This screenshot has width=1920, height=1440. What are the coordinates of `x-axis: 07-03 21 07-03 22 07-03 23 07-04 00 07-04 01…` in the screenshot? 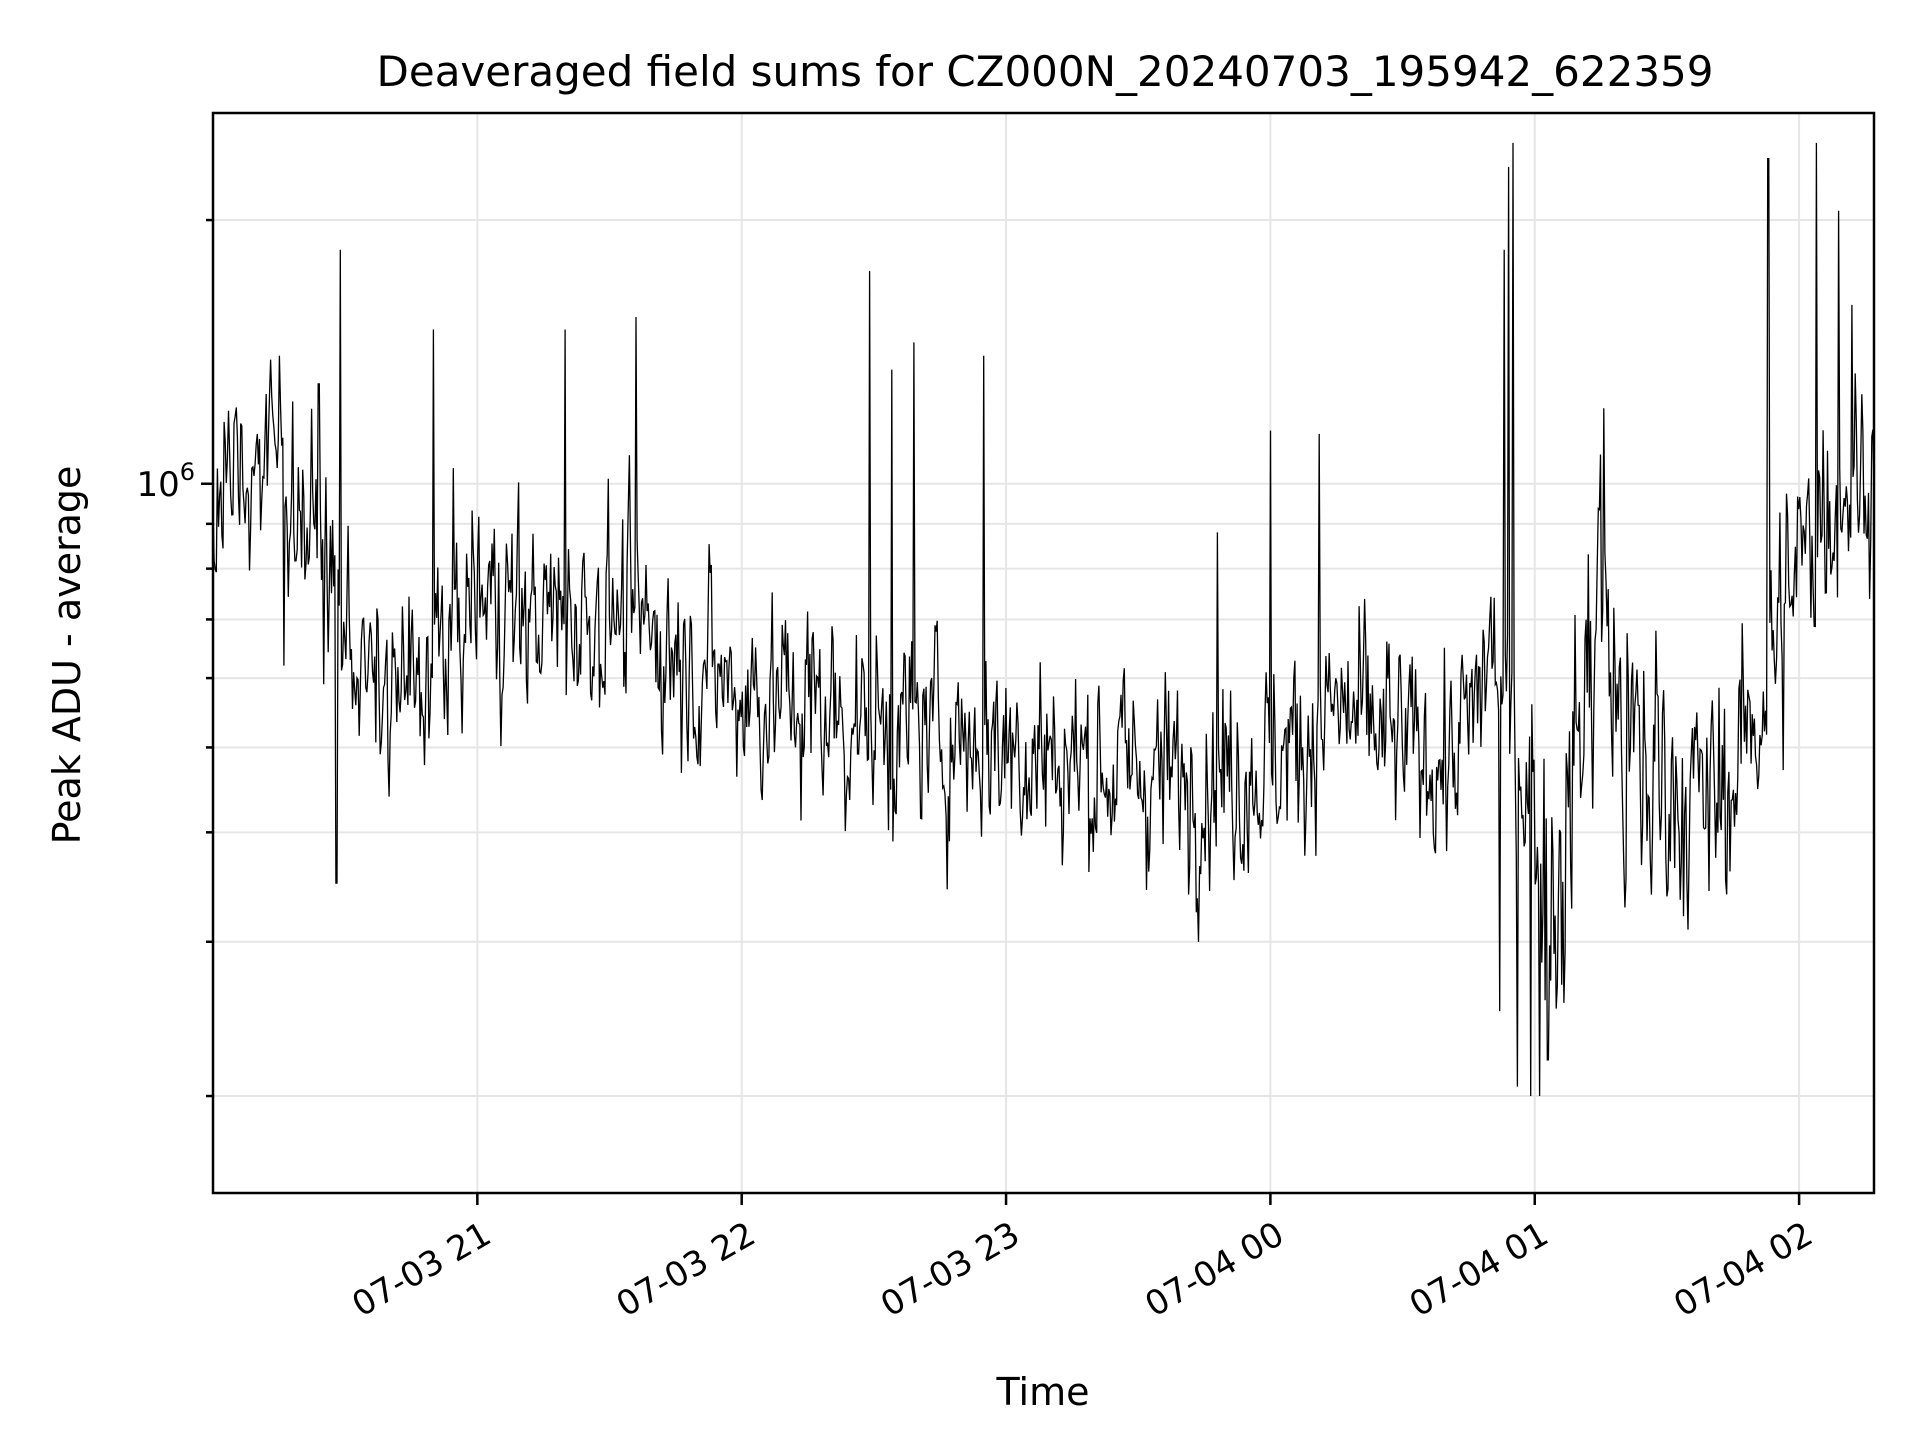 It's located at (1082, 1259).